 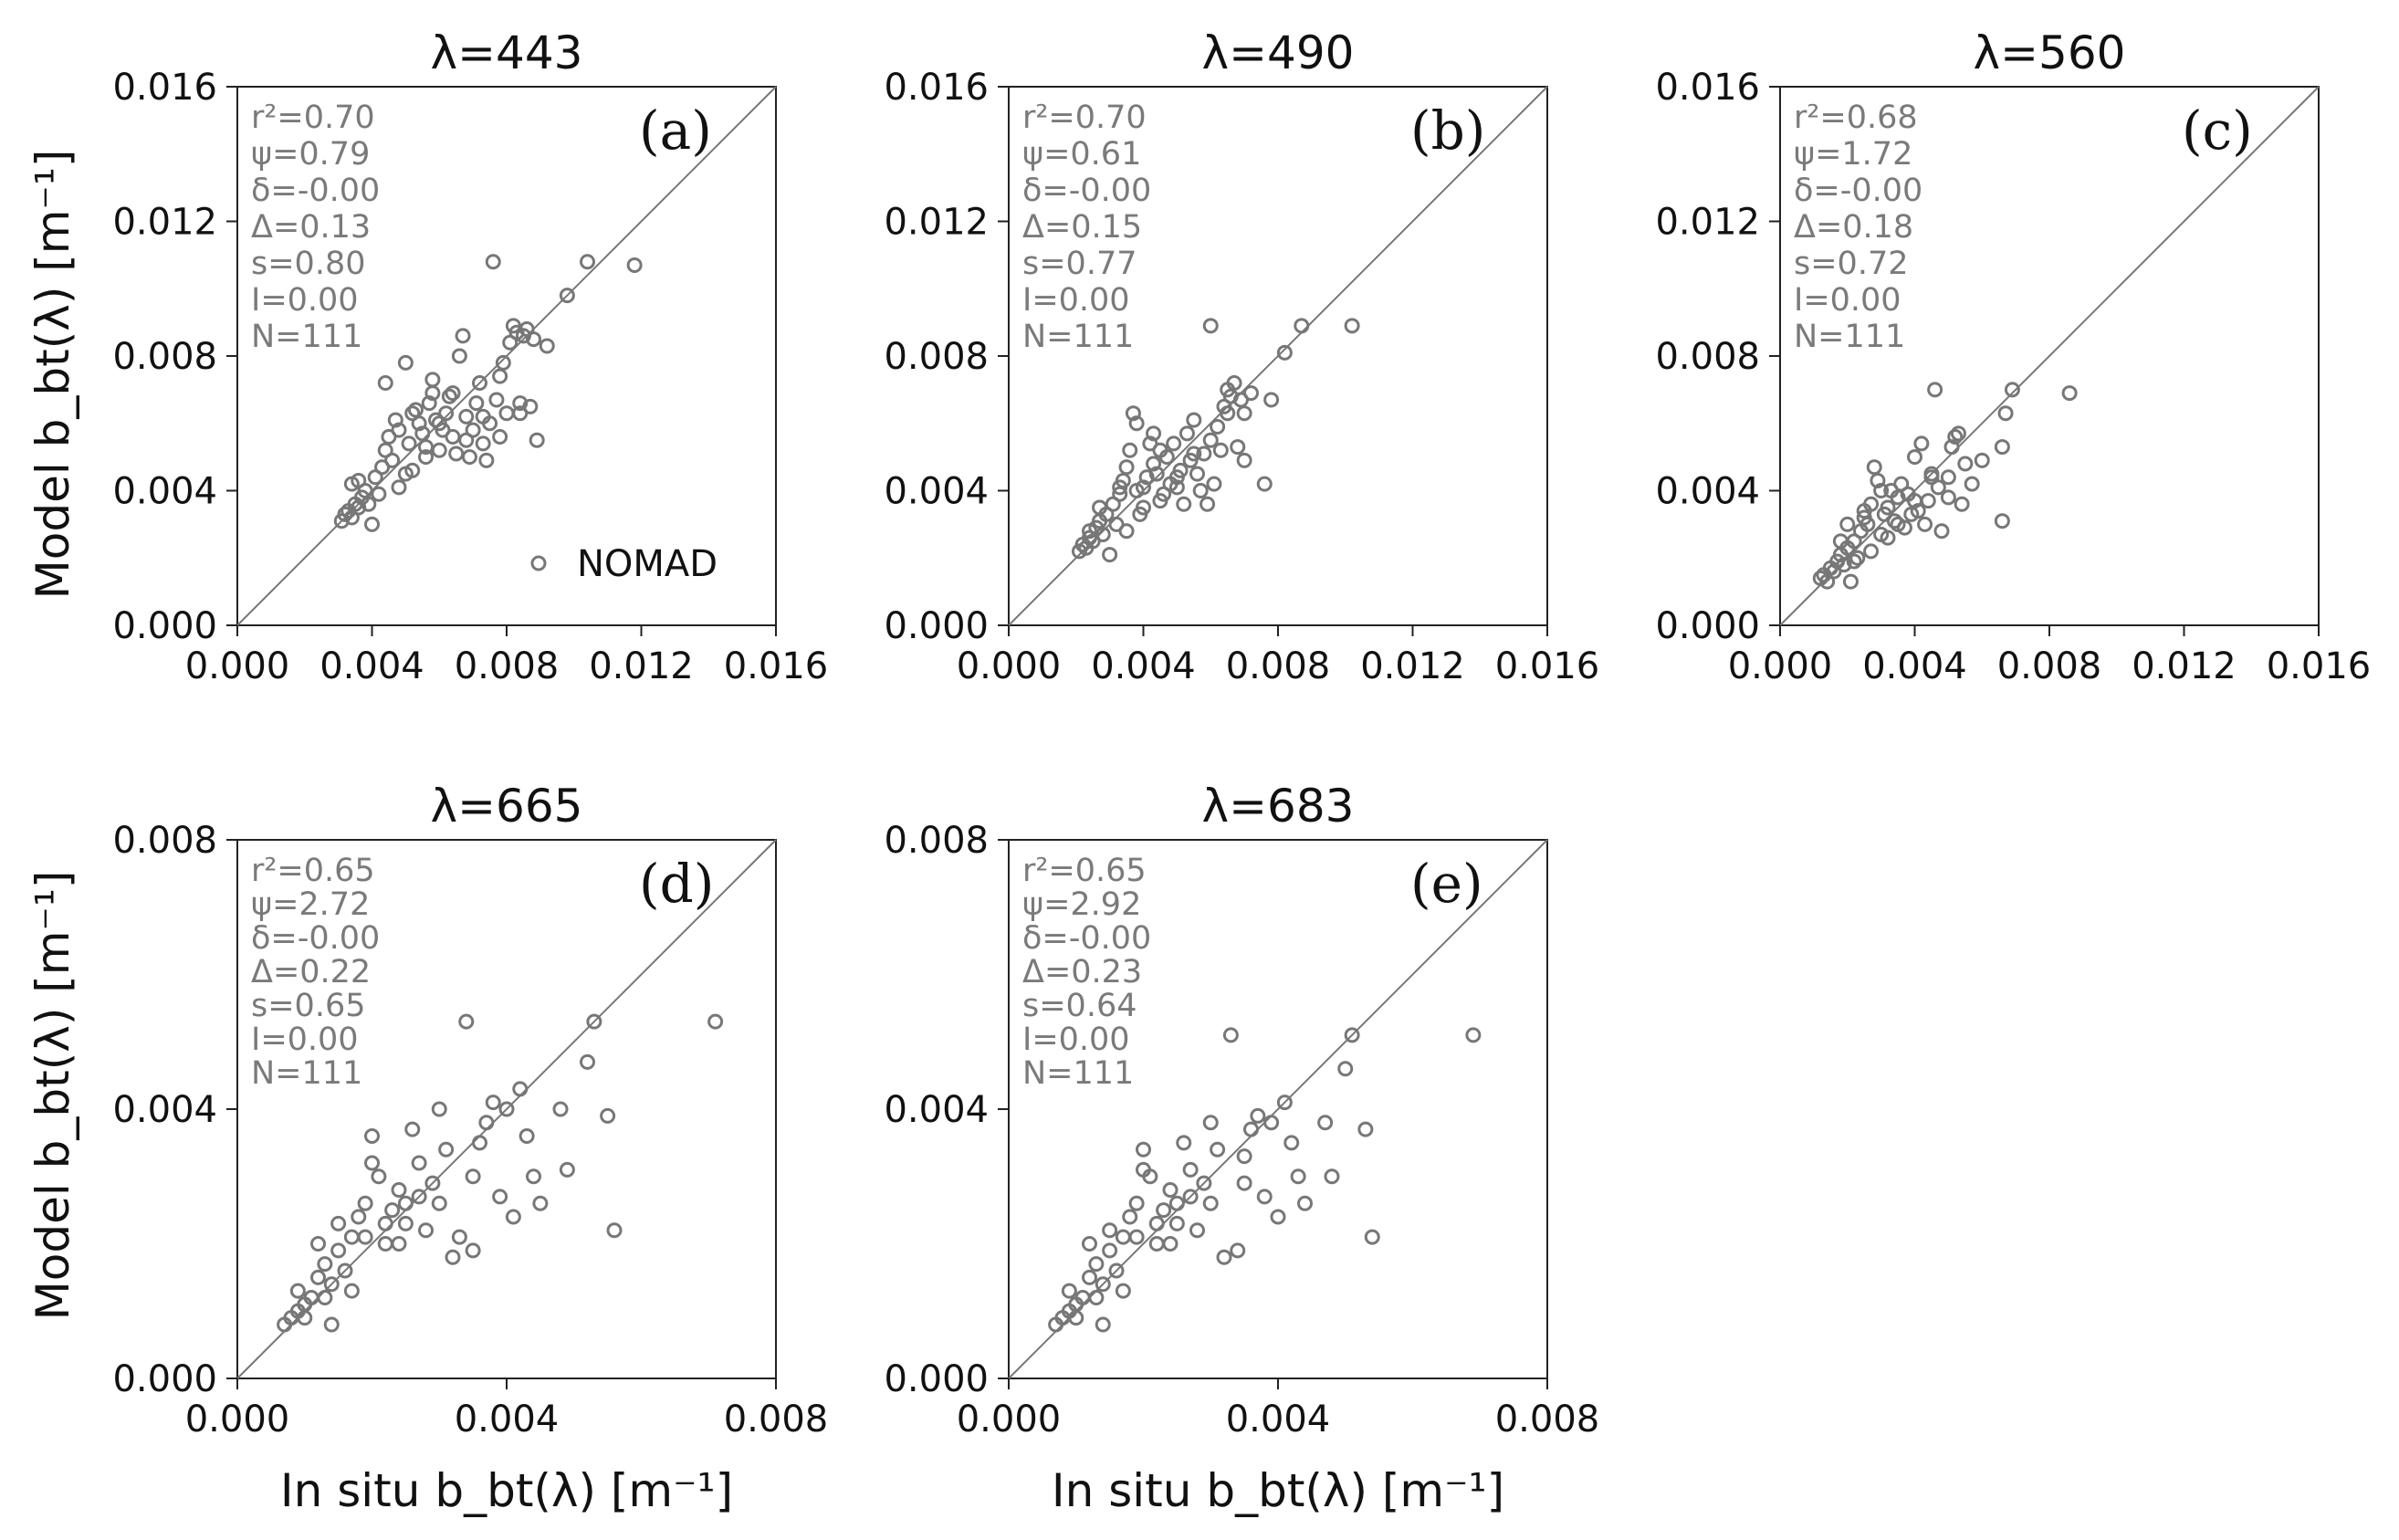 I want to click on stat-line: r²=0.68, so click(x=1856, y=118).